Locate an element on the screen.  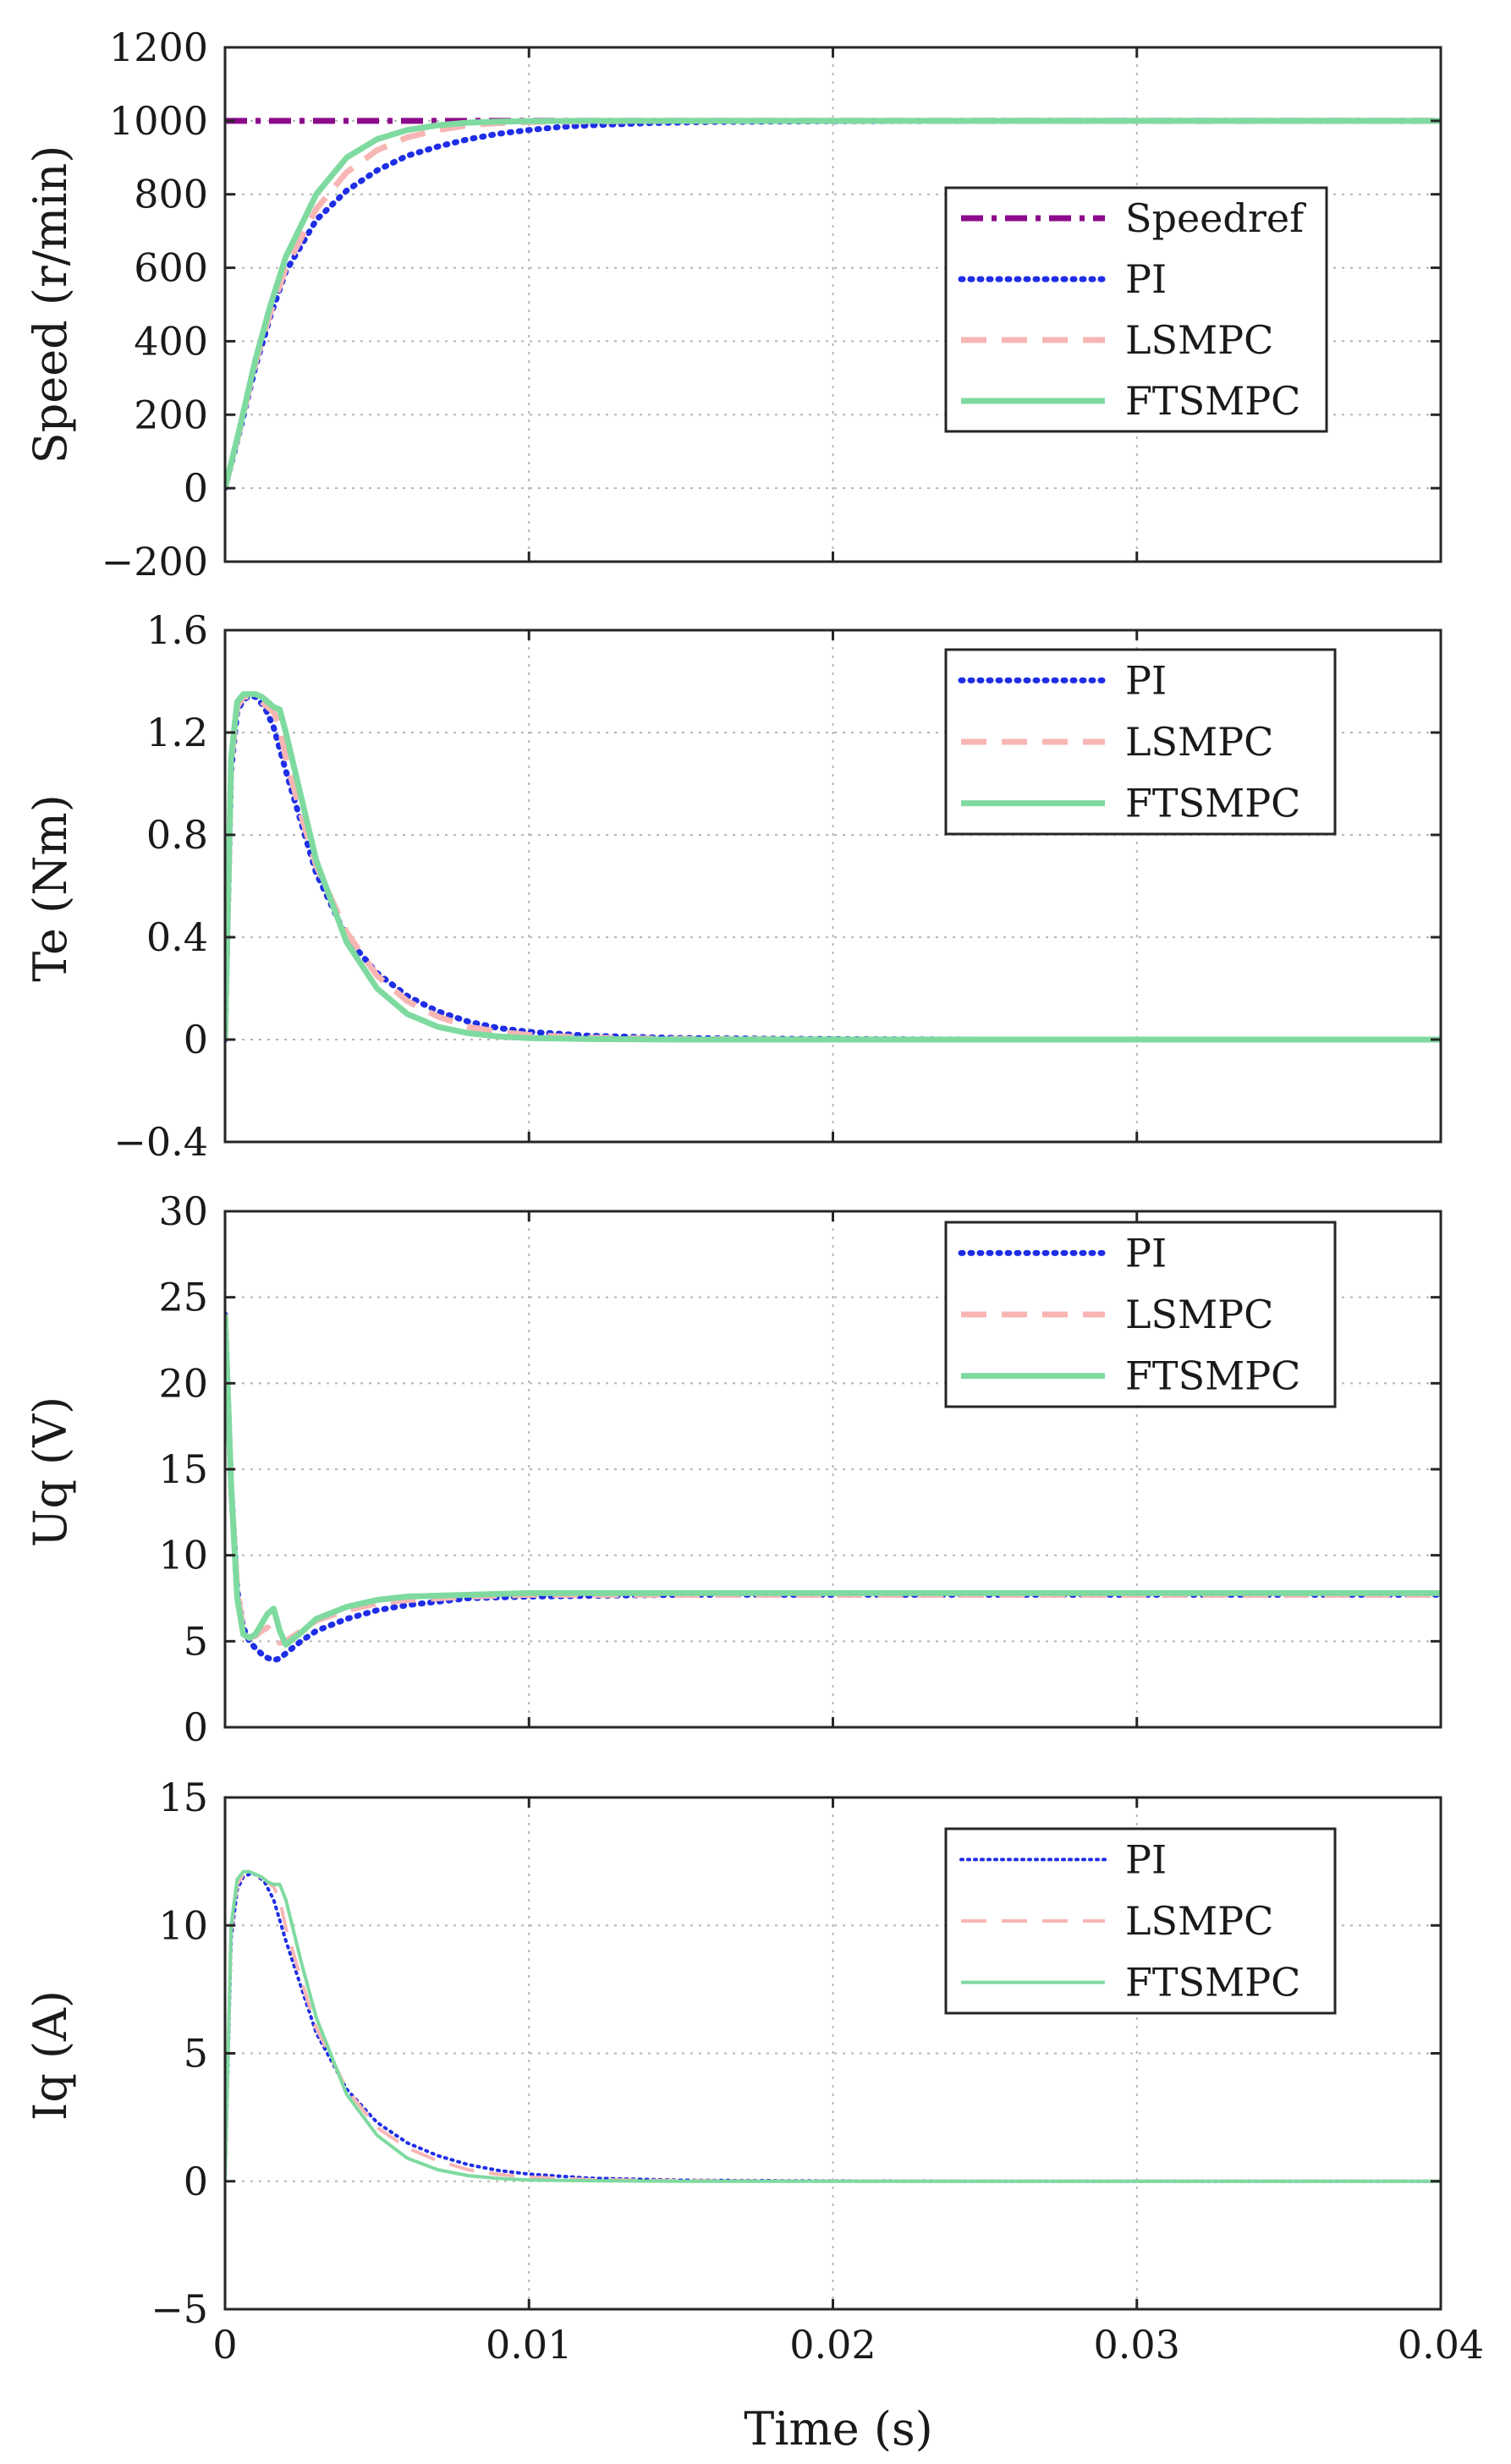
y-tick-label: 600 is located at coordinates (171, 268).